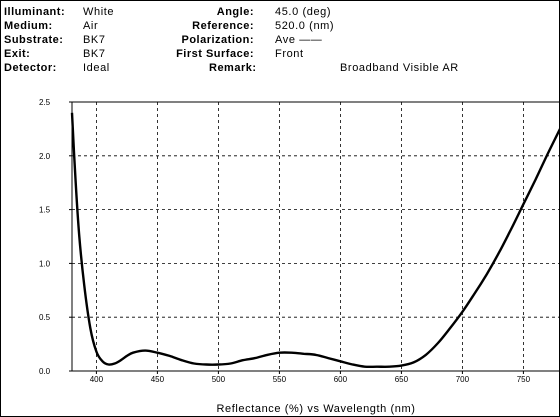 The width and height of the screenshot is (560, 417). Describe the element at coordinates (96, 68) in the screenshot. I see `detector-value: Ideal` at that location.